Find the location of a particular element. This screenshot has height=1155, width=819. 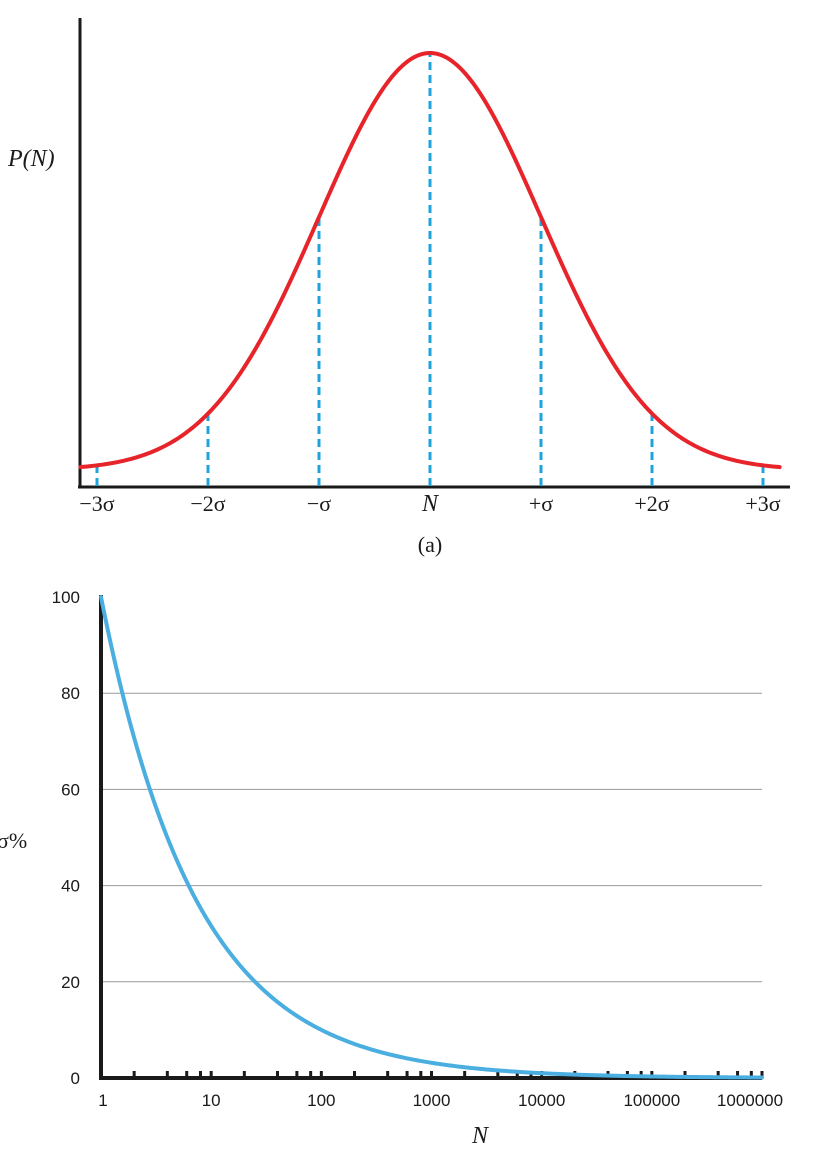

x-tick-label-a: +2σ is located at coordinates (651, 503).